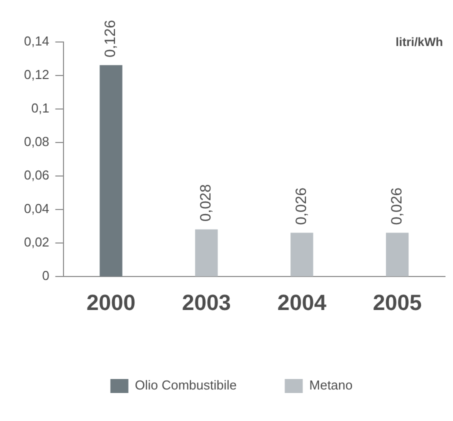  What do you see at coordinates (37, 142) in the screenshot?
I see `y-tick-label: 0,08` at bounding box center [37, 142].